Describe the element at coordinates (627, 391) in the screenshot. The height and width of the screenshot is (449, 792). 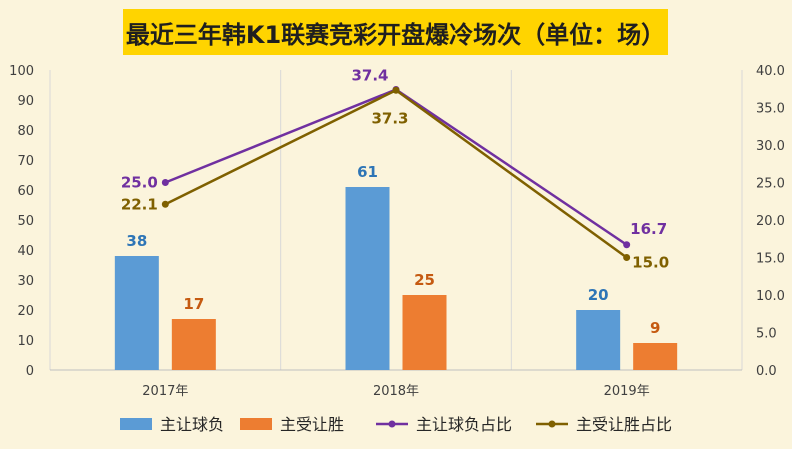
I see `x-tick-label: 2019年` at that location.